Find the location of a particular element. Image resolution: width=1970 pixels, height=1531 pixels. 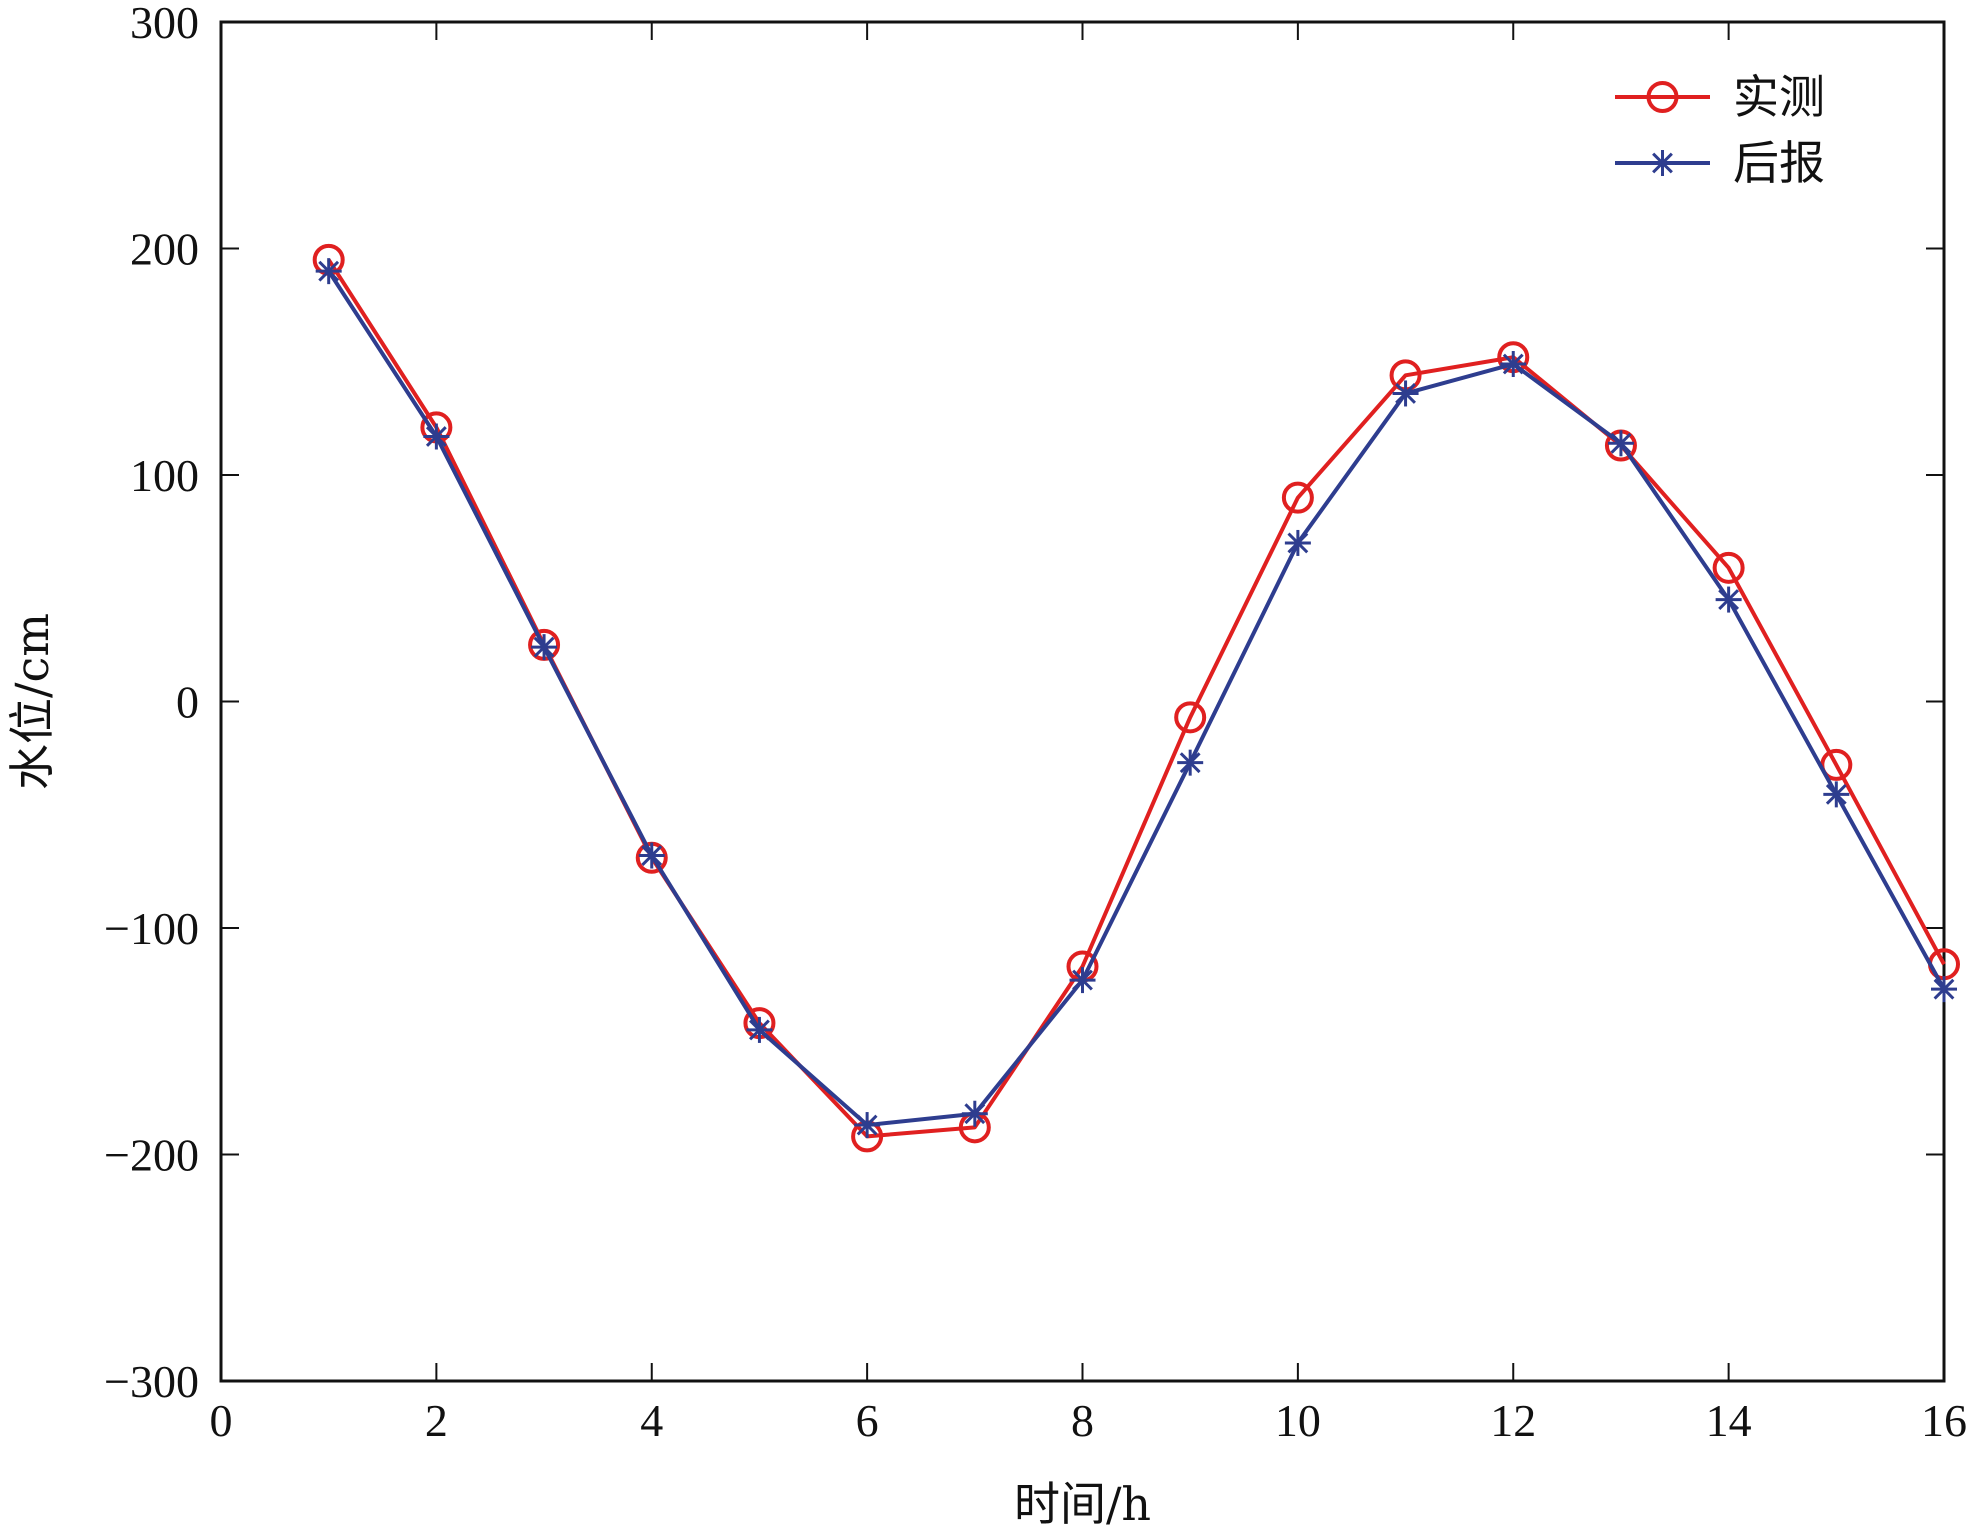

x-tick-label: 2 is located at coordinates (436, 1420).